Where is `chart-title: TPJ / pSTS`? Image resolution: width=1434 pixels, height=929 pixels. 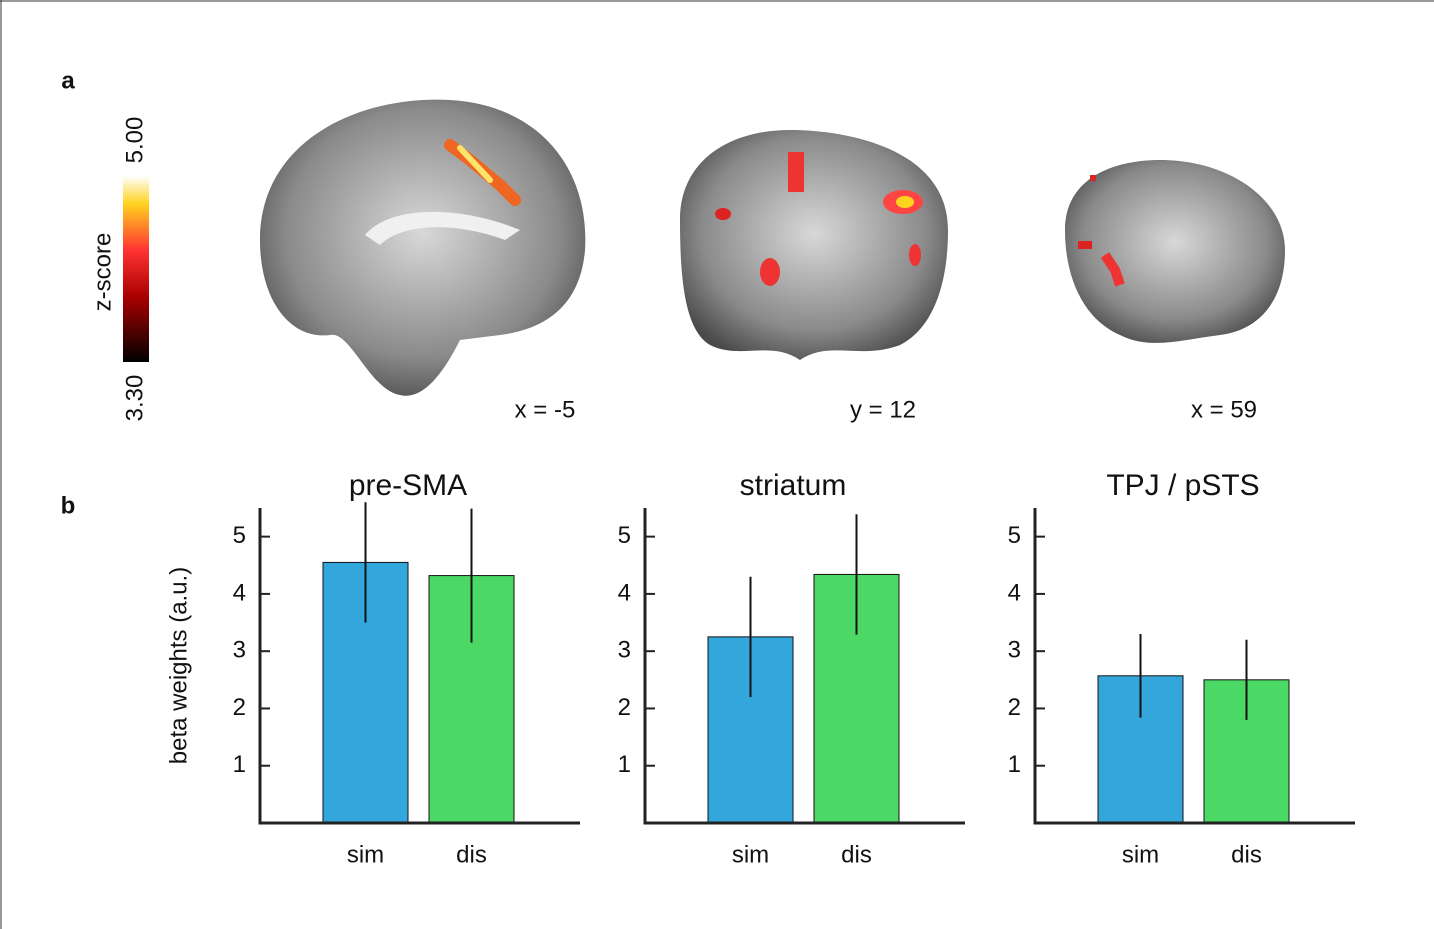
chart-title: TPJ / pSTS is located at coordinates (1182, 485).